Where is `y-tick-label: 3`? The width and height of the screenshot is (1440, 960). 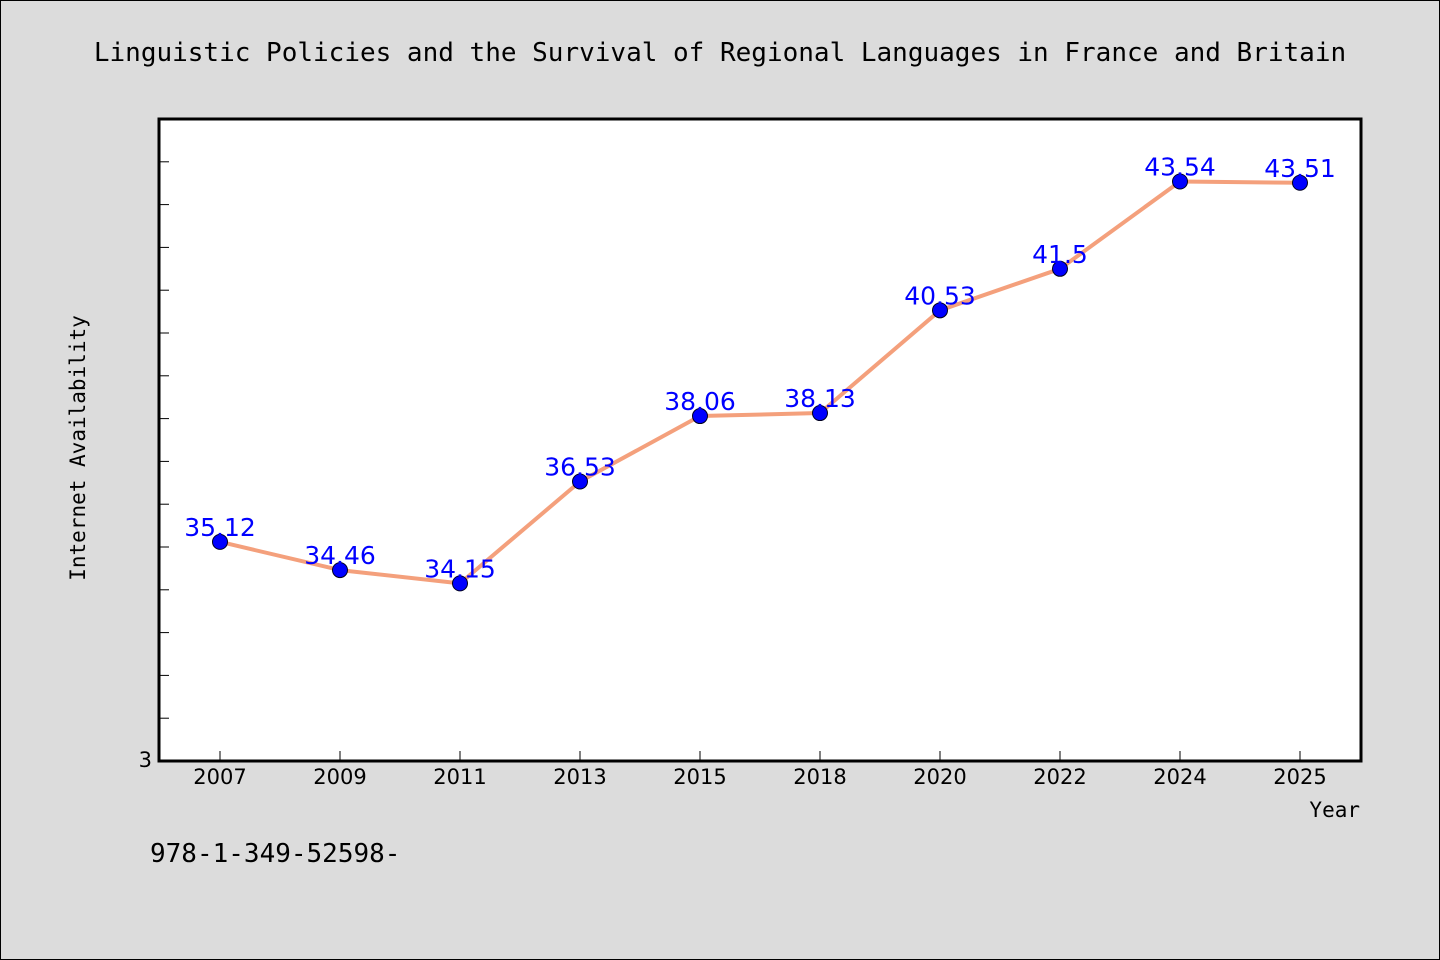
y-tick-label: 3 is located at coordinates (145, 760).